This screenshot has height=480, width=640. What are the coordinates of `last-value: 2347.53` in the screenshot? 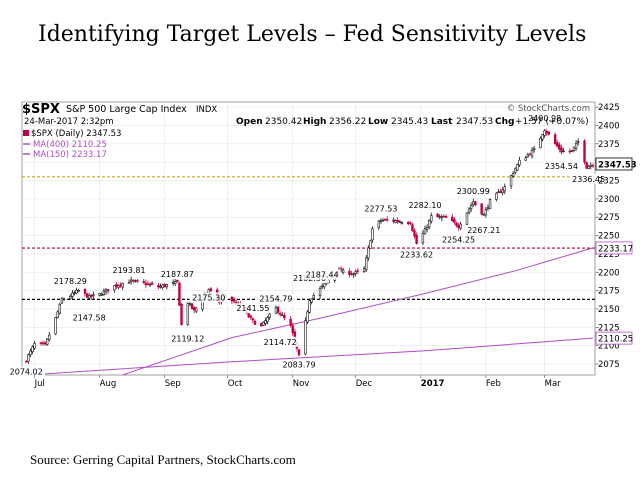 It's located at (474, 122).